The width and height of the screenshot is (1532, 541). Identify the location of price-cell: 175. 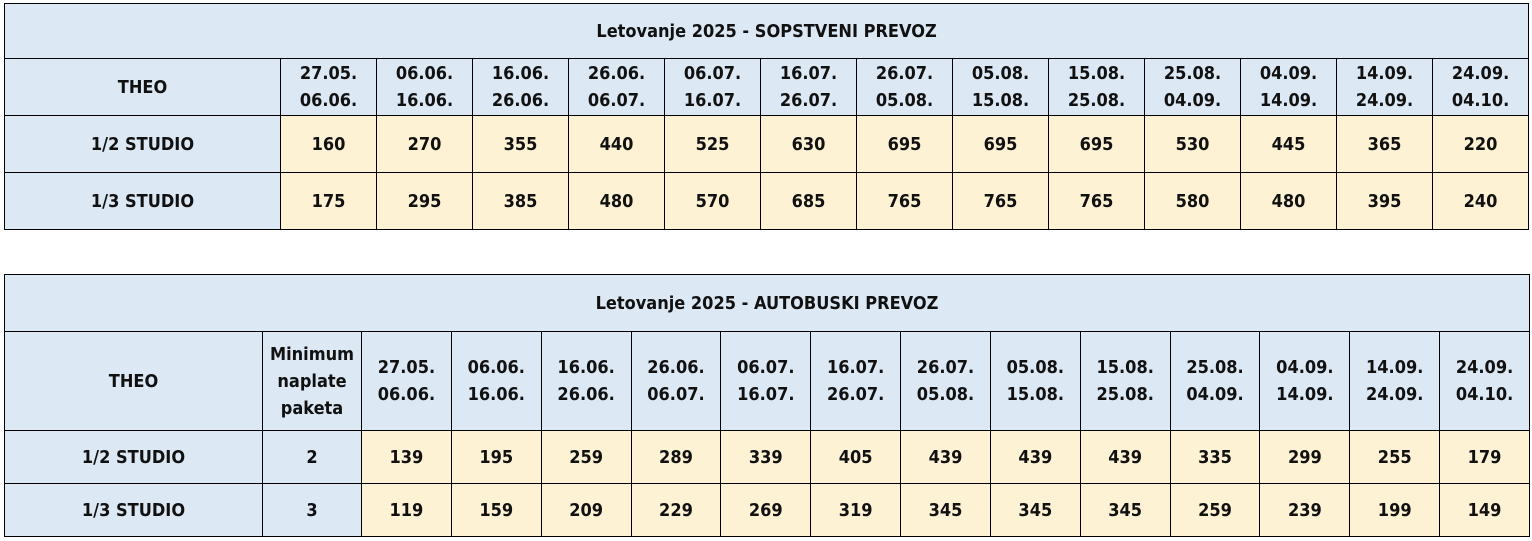
(328, 201).